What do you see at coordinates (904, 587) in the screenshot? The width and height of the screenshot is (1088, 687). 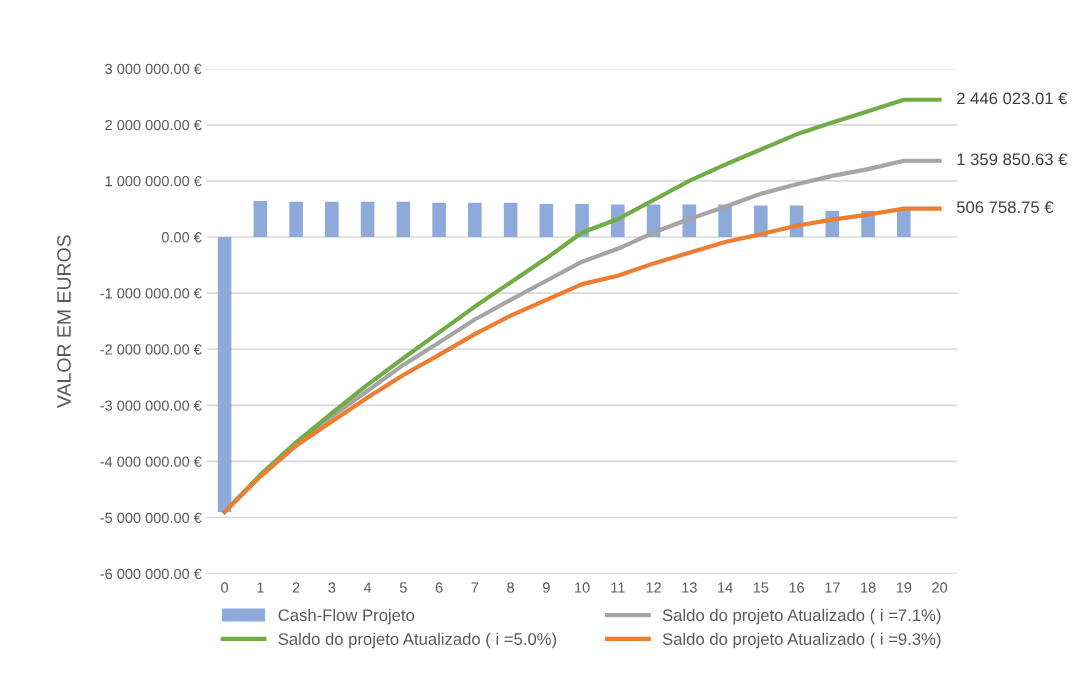 I see `x-tick-label: 19` at bounding box center [904, 587].